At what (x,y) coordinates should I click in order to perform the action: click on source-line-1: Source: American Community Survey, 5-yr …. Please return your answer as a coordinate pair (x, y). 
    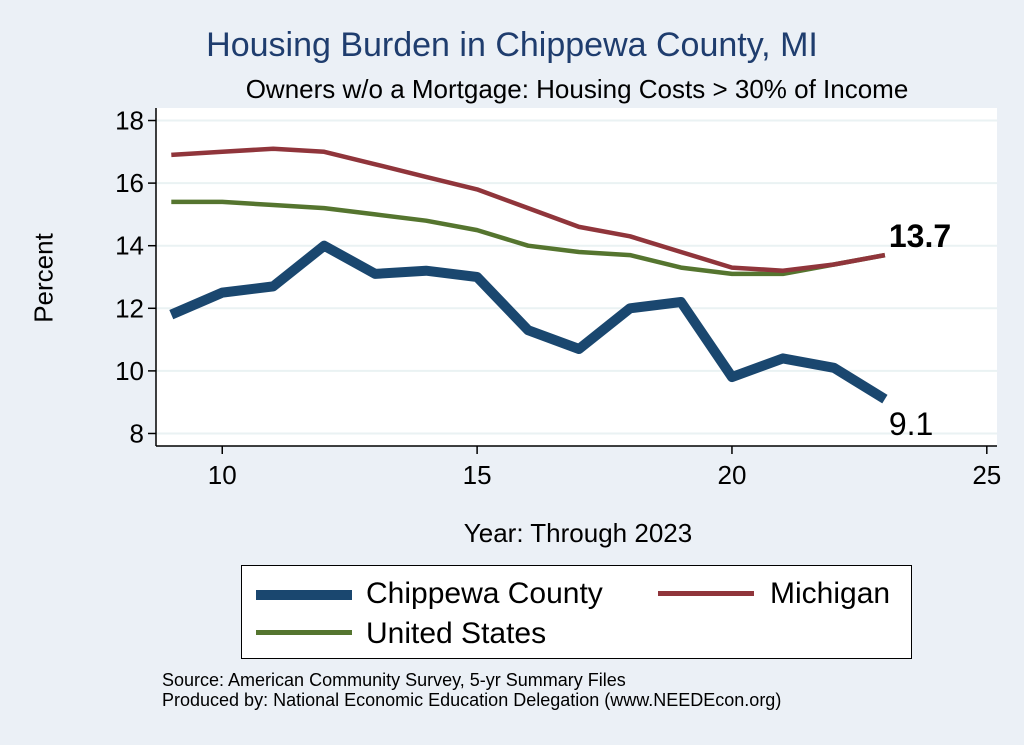
    Looking at the image, I should click on (394, 680).